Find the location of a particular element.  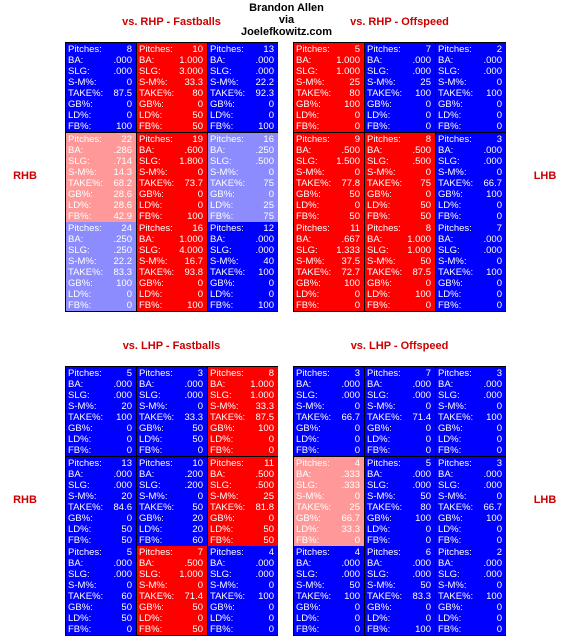

stat-value: 77.8 is located at coordinates (351, 183).